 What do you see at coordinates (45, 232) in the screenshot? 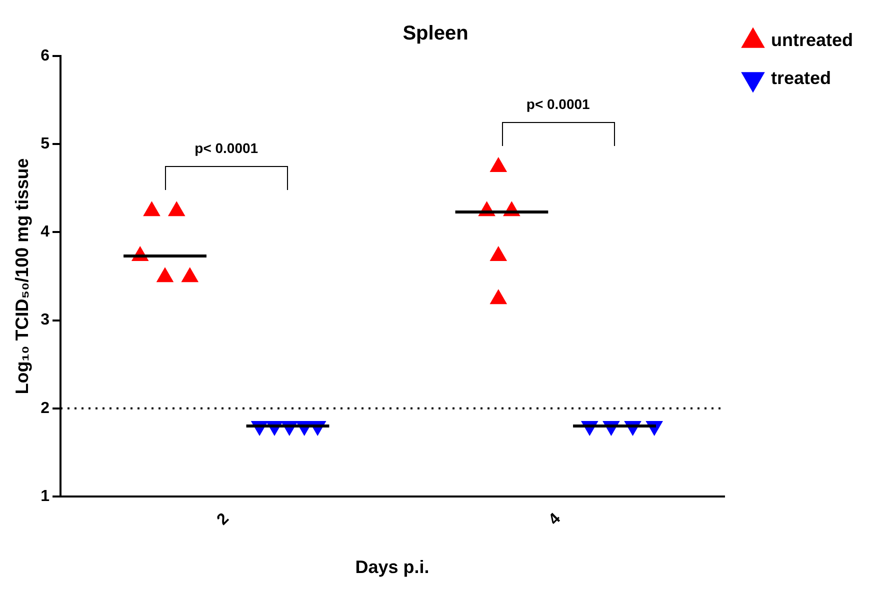
I see `y-tick-label: 4` at bounding box center [45, 232].